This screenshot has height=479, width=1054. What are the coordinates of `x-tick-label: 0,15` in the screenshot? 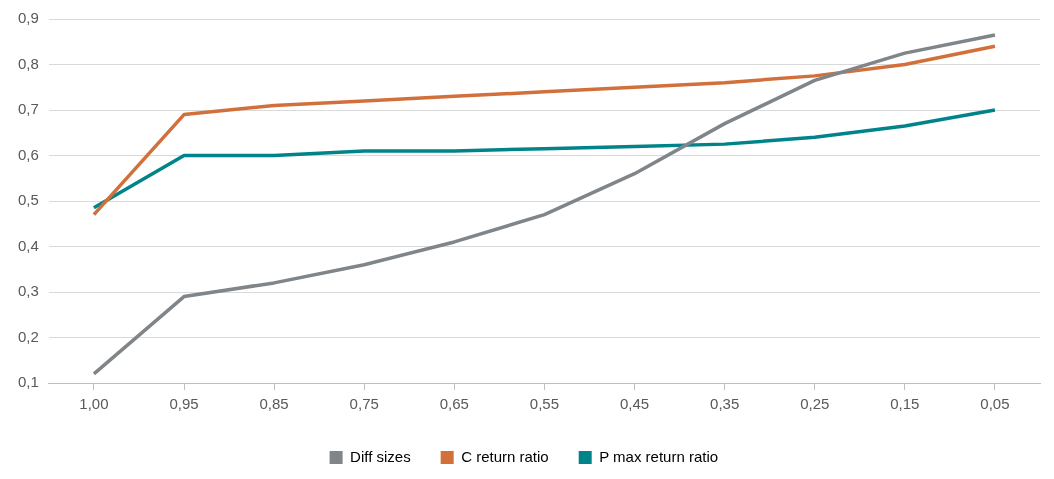 It's located at (905, 404).